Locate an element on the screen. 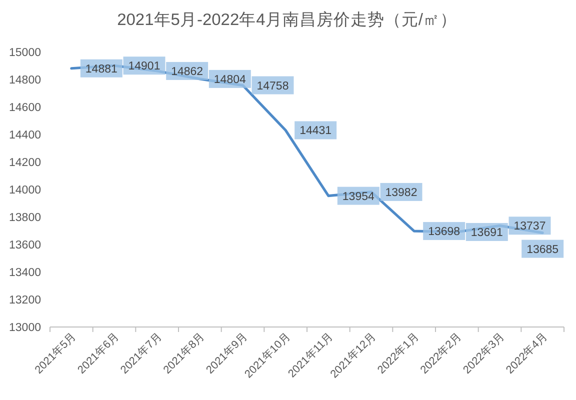 This screenshot has width=576, height=400. data-label: 13698 is located at coordinates (444, 232).